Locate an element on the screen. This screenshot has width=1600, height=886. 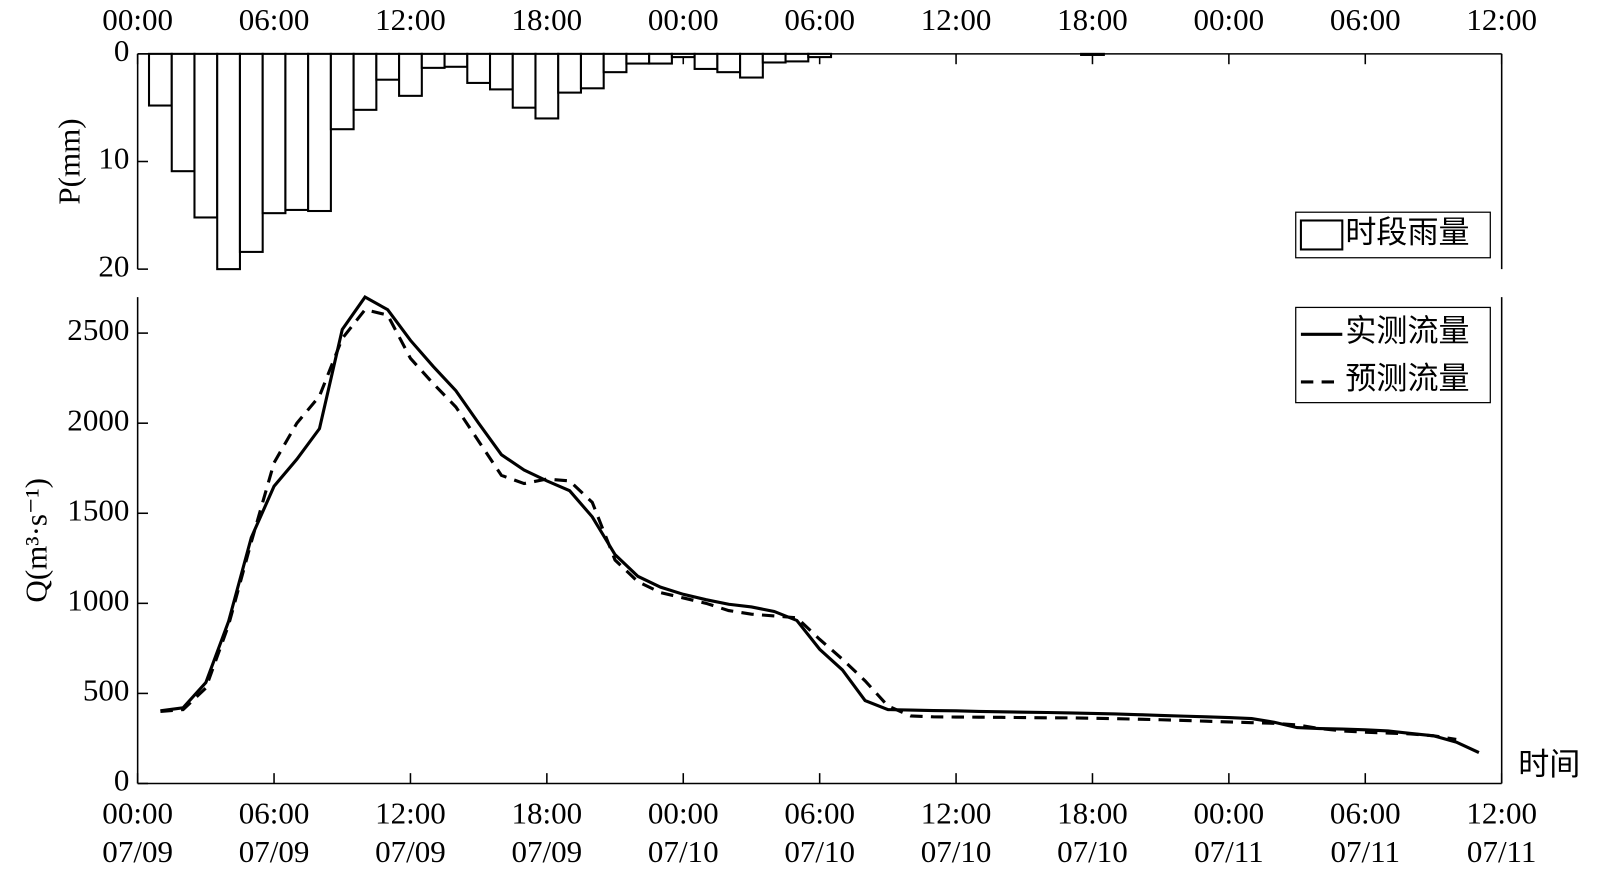
y-tick-label: 2500 is located at coordinates (98, 329).